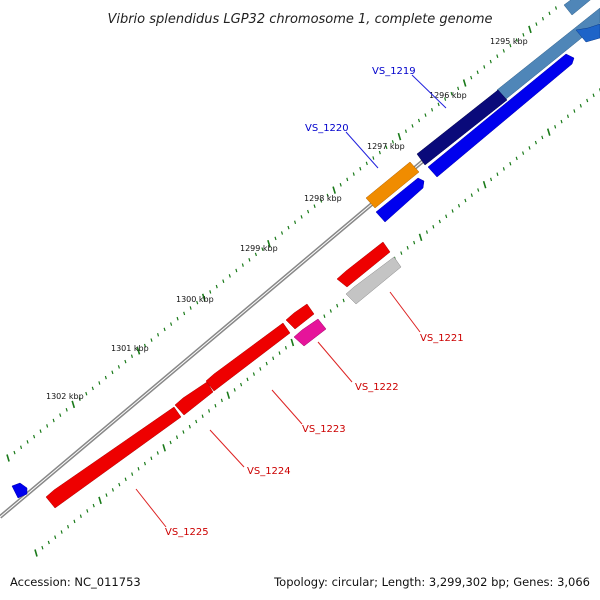  Describe the element at coordinates (327, 128) in the screenshot. I see `gene-label-vs1220: VS_1220` at that location.